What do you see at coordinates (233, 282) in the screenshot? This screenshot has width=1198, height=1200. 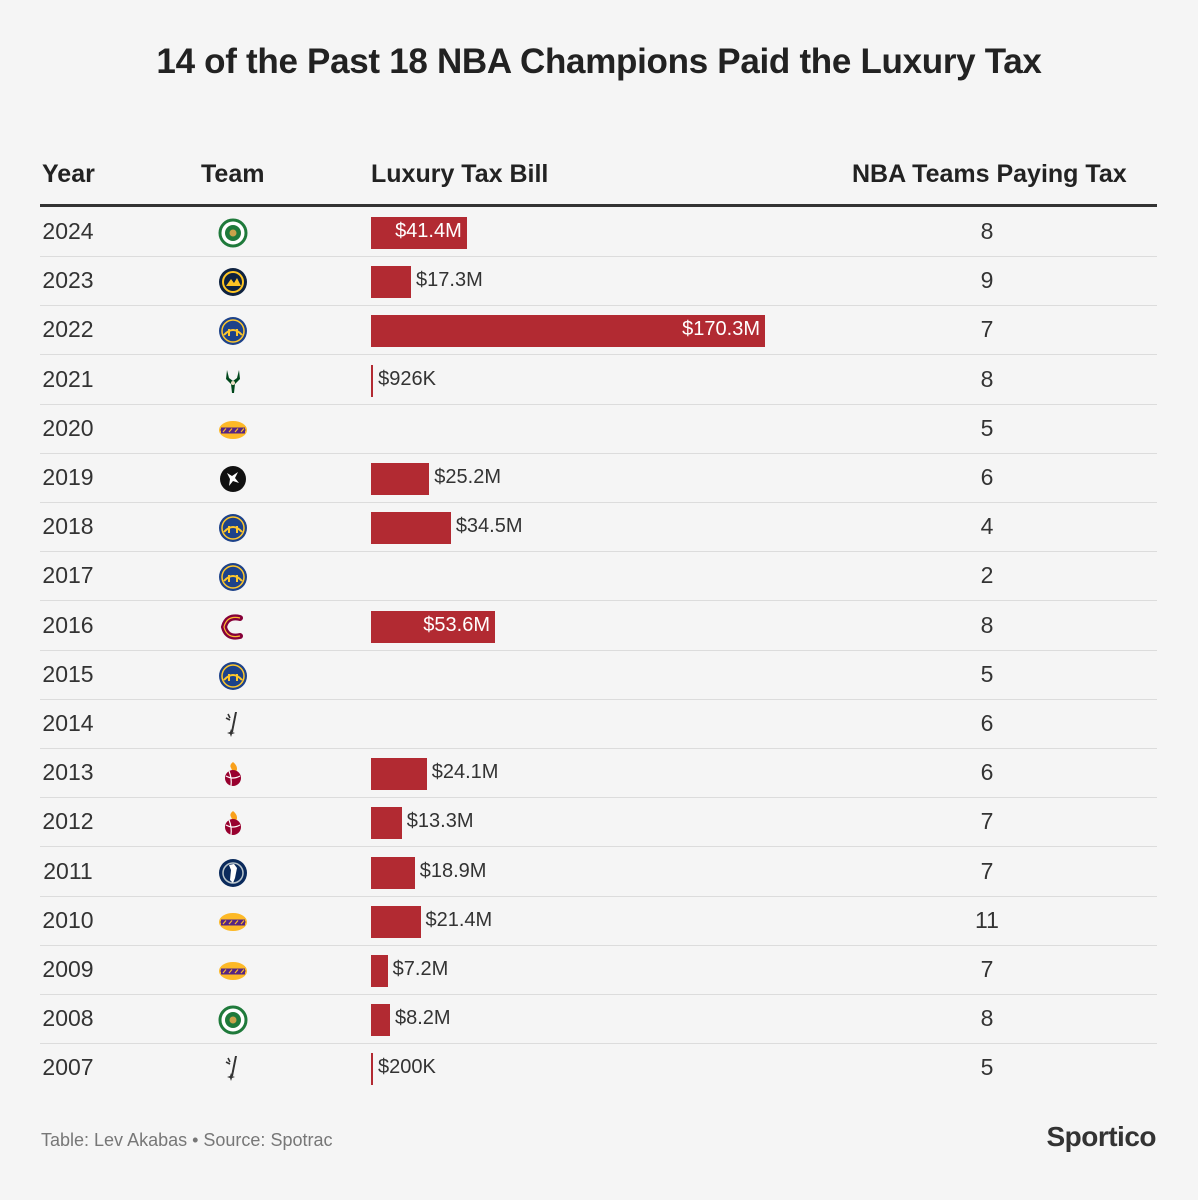 I see `nuggets-logo-icon` at bounding box center [233, 282].